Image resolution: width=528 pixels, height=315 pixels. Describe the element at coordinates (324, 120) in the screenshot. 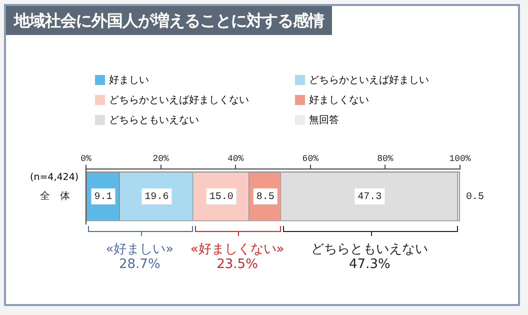

I see `legend-label: 無回答` at that location.